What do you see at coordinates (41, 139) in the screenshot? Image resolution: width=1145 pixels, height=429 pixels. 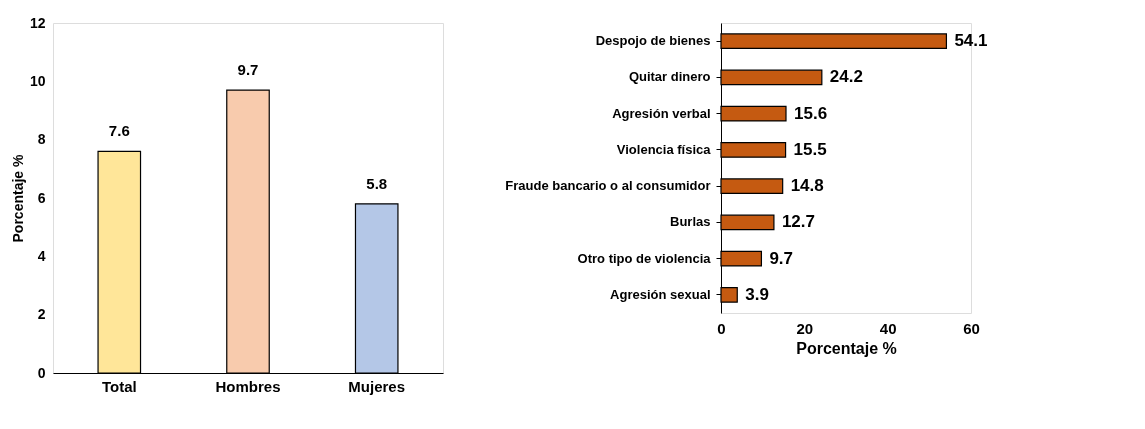 I see `y-tick-label: 8` at bounding box center [41, 139].